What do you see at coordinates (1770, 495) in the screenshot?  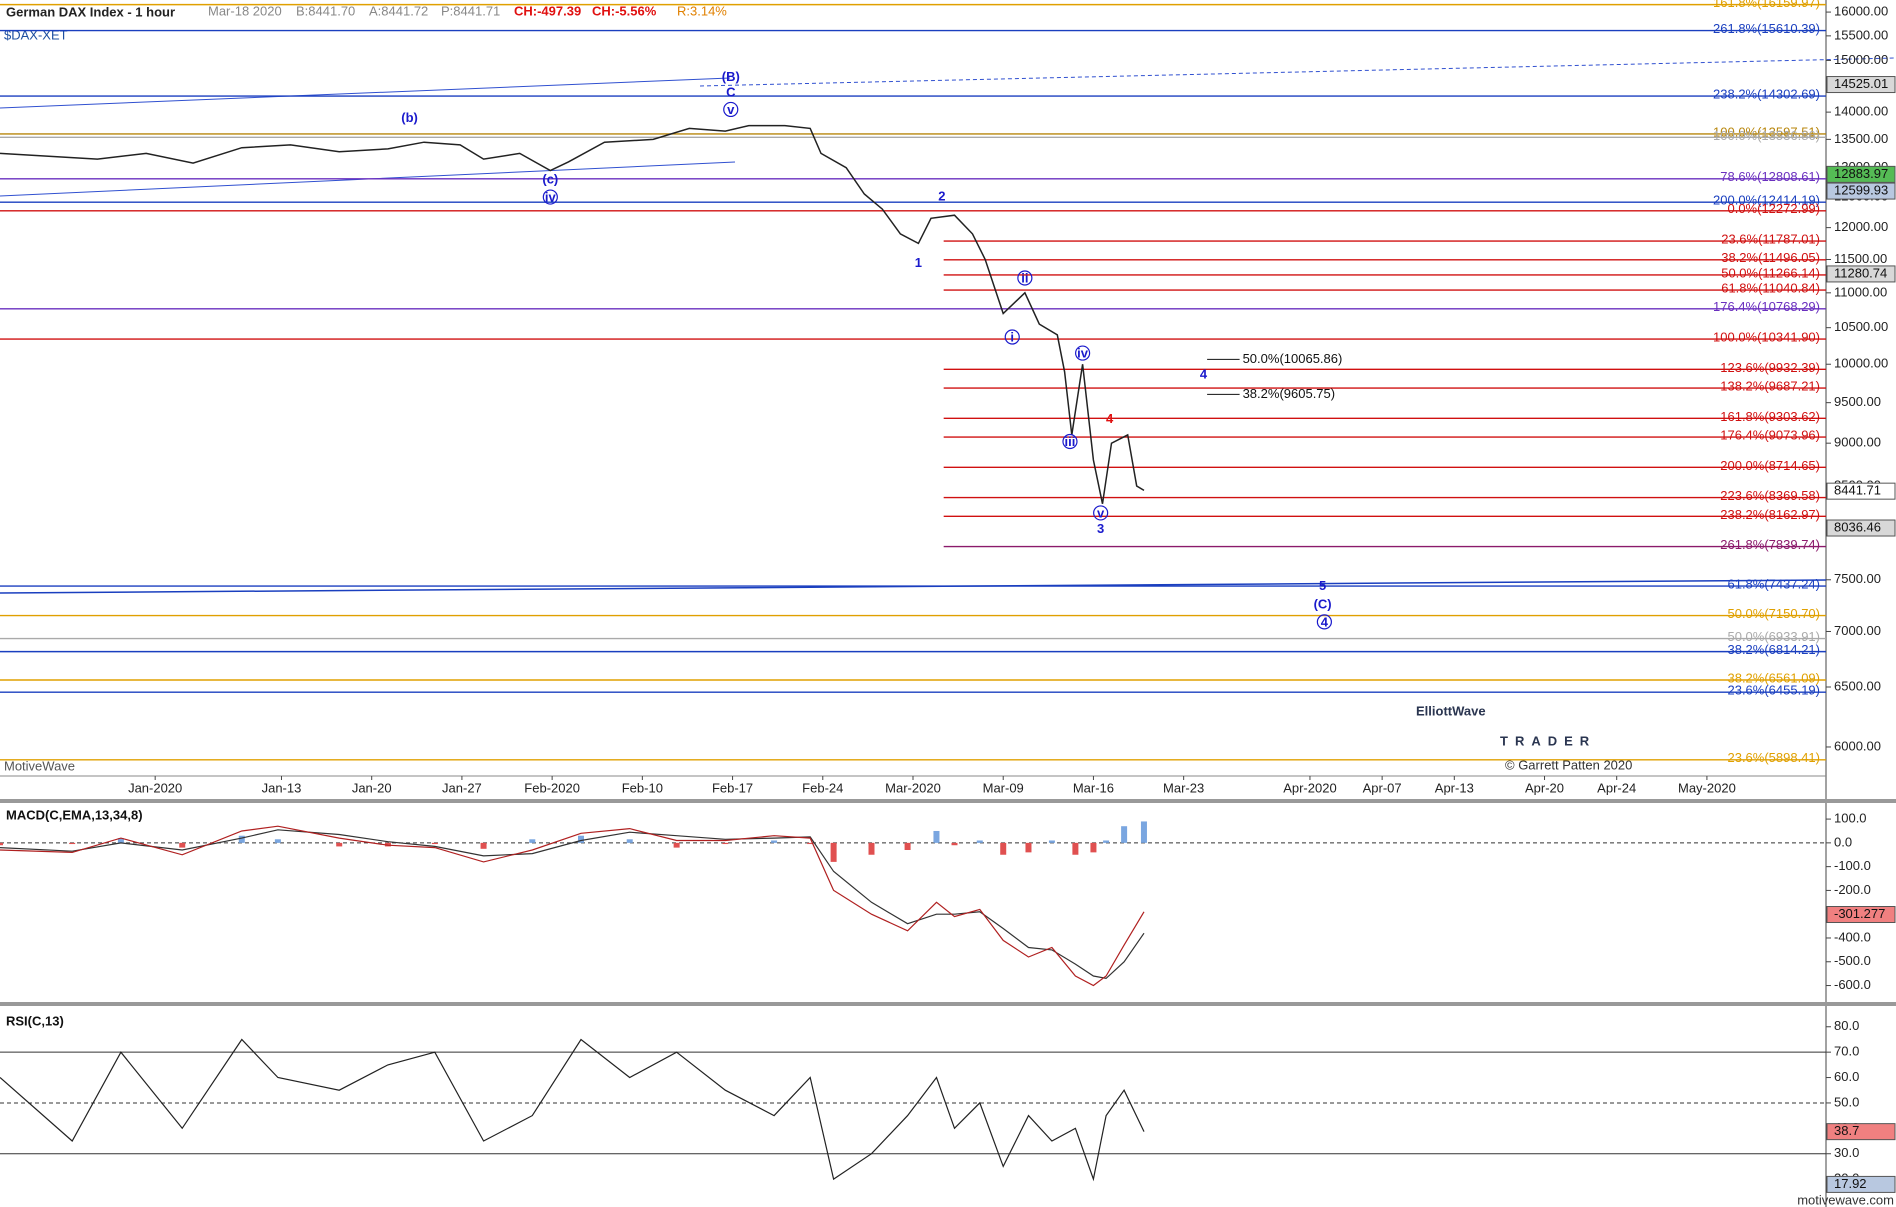 I see `fib-level-label: 223.6%(8369.58)` at bounding box center [1770, 495].